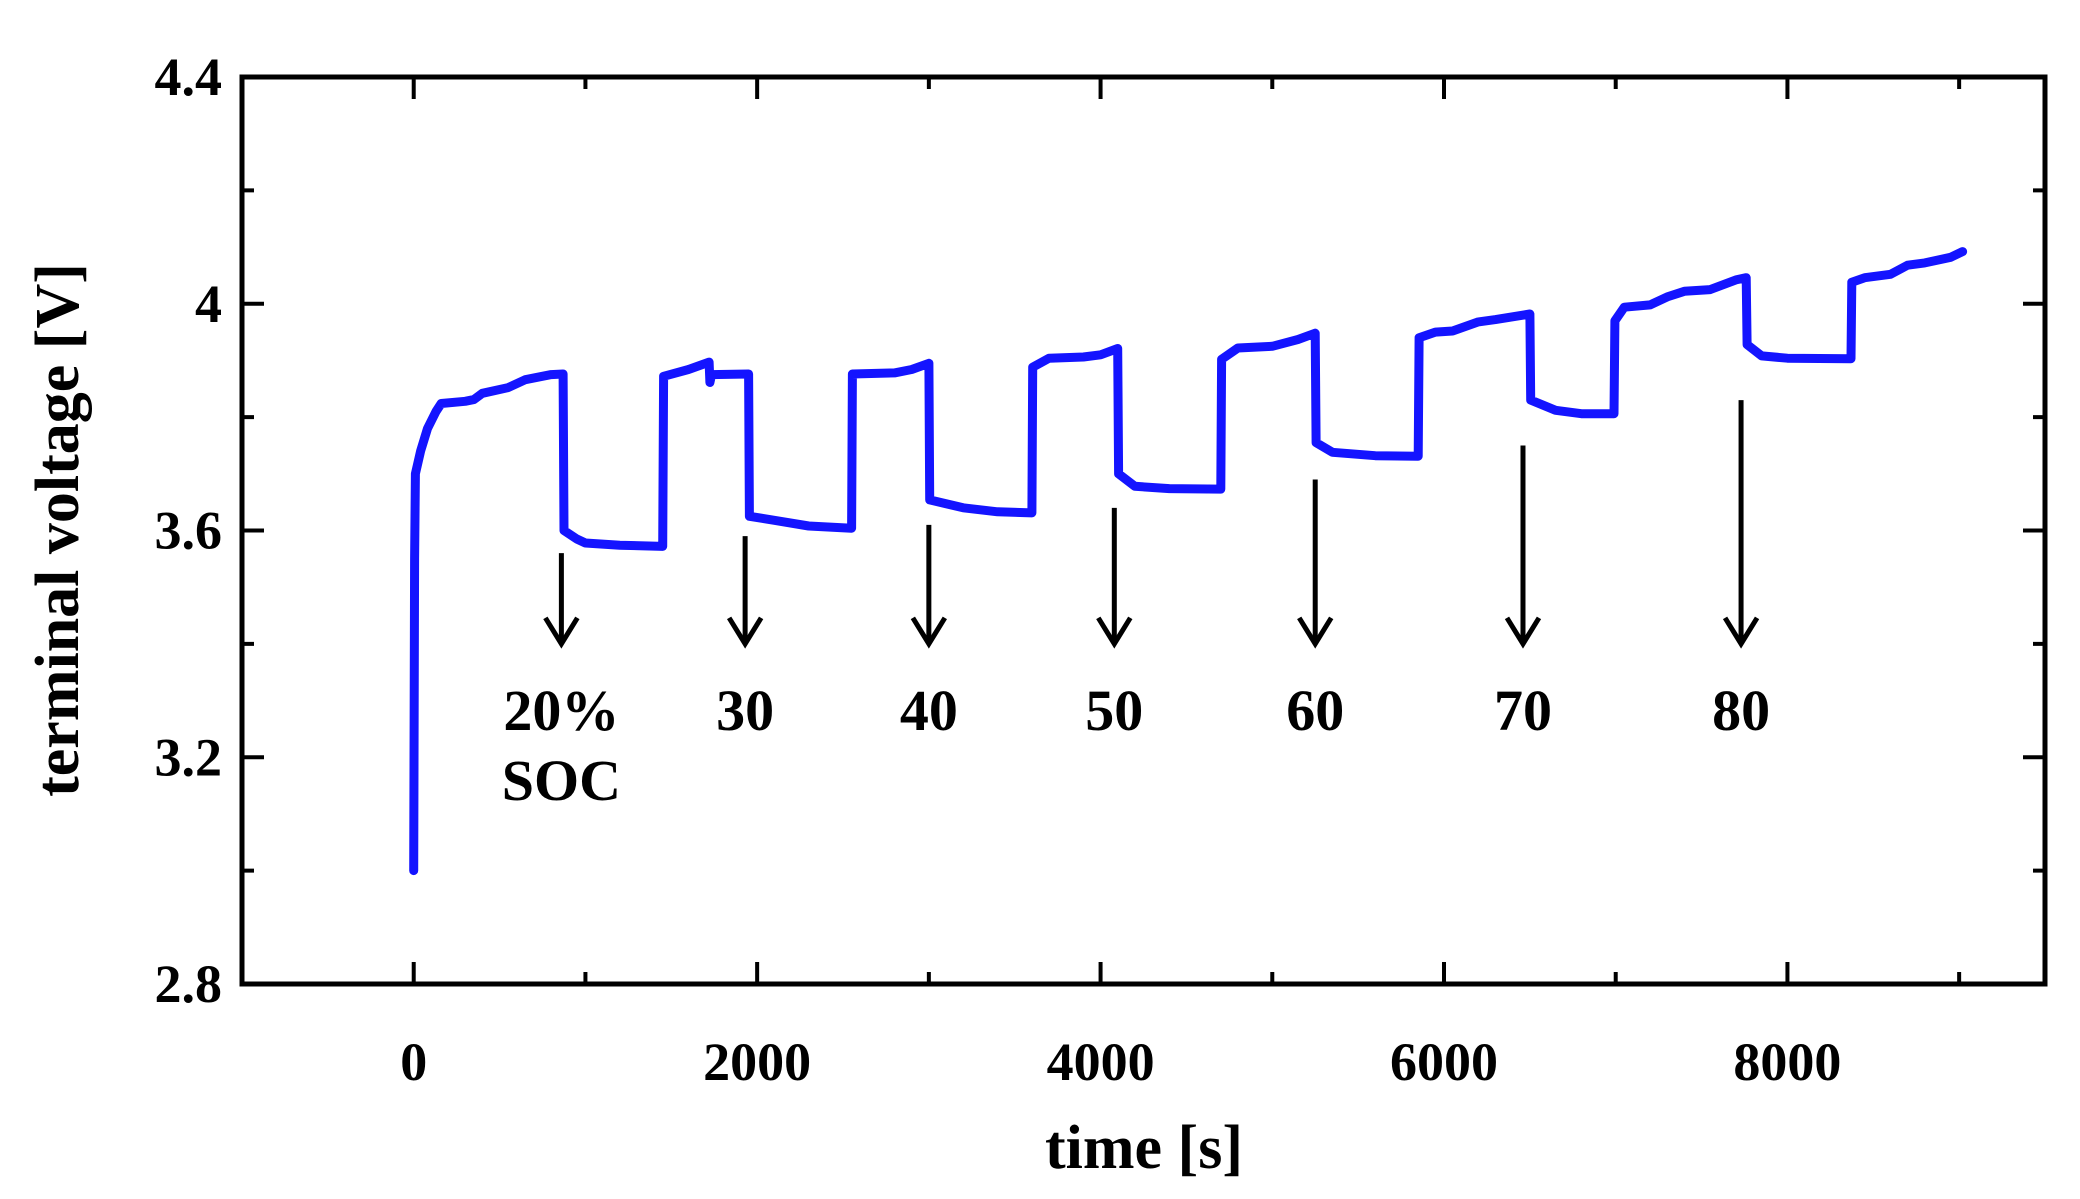  What do you see at coordinates (745, 710) in the screenshot?
I see `annotation-label: 30` at bounding box center [745, 710].